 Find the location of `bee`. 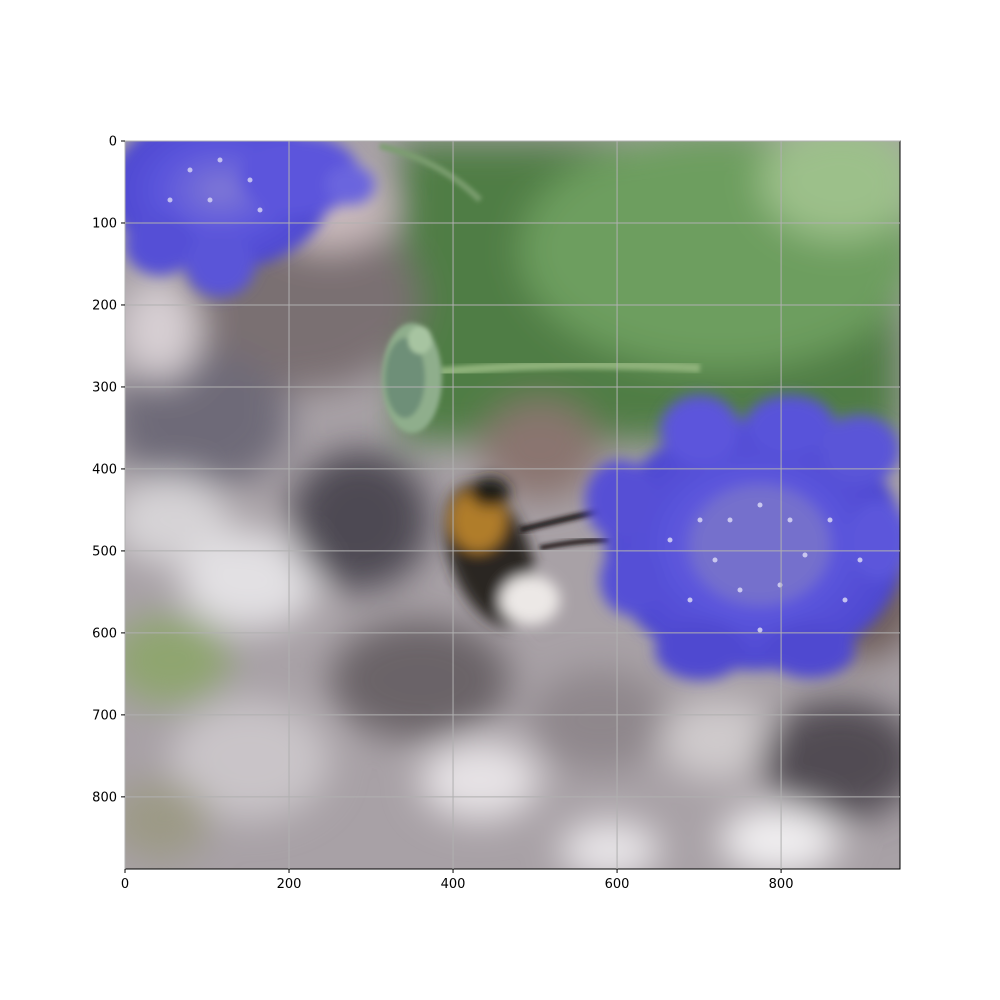

bee is located at coordinates (502, 552).